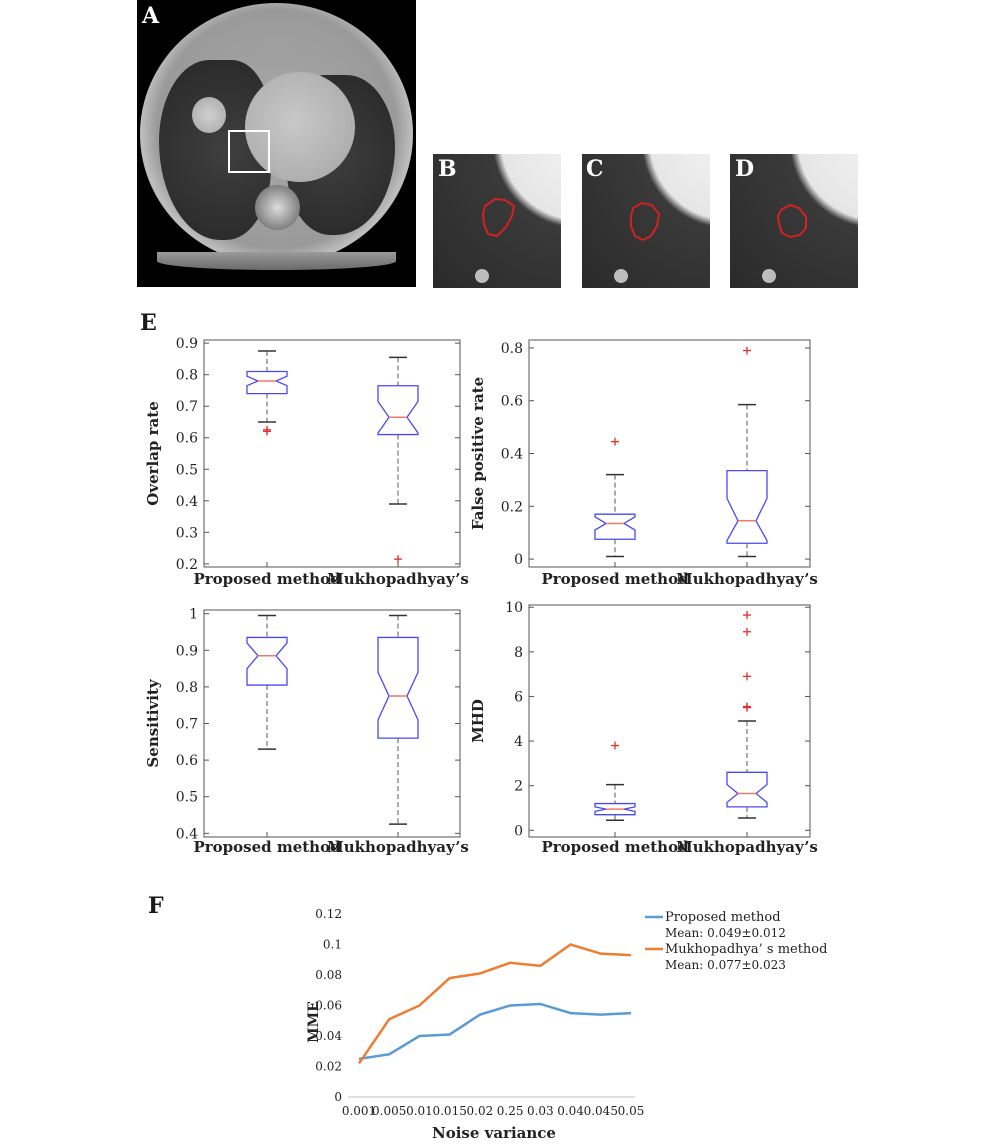 This screenshot has height=1144, width=1000. What do you see at coordinates (249, 151) in the screenshot?
I see `region-of-interest-box` at bounding box center [249, 151].